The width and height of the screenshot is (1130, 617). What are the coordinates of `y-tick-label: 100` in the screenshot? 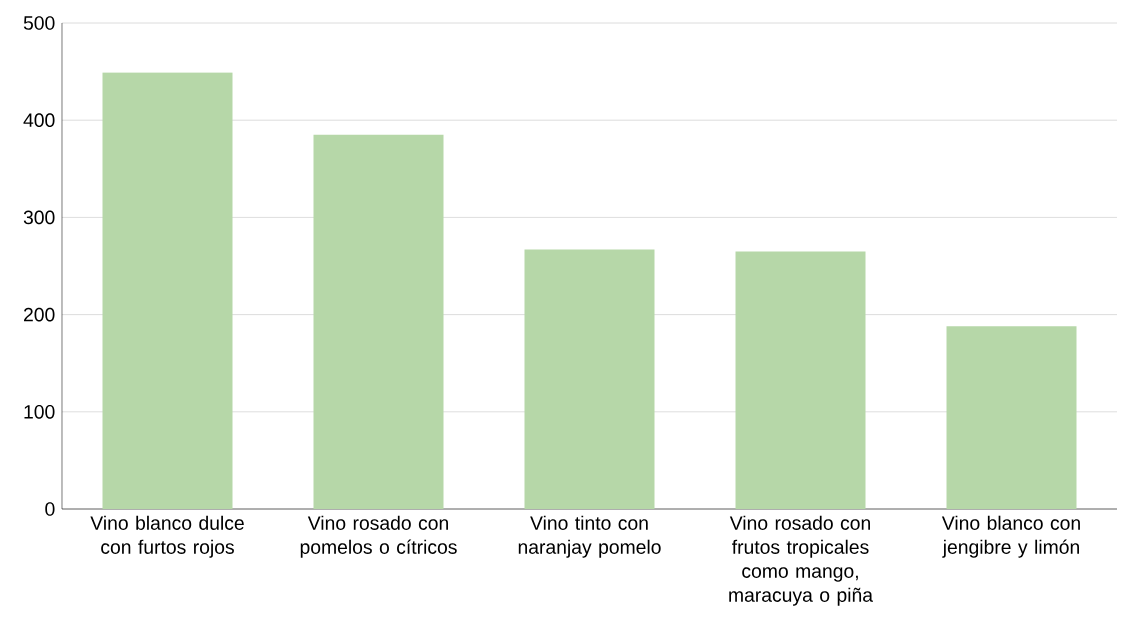 It's located at (39, 411).